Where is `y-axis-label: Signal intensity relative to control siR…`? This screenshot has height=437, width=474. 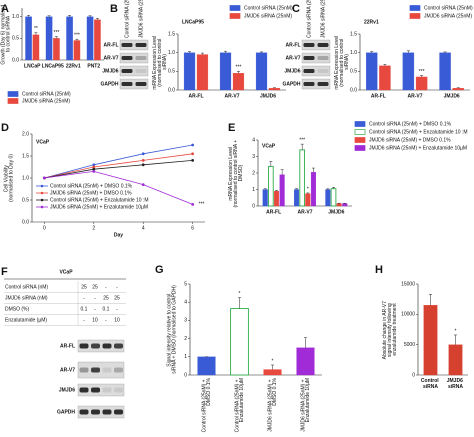 y-axis-label: Signal intensity relative to control siR… is located at coordinates (172, 329).